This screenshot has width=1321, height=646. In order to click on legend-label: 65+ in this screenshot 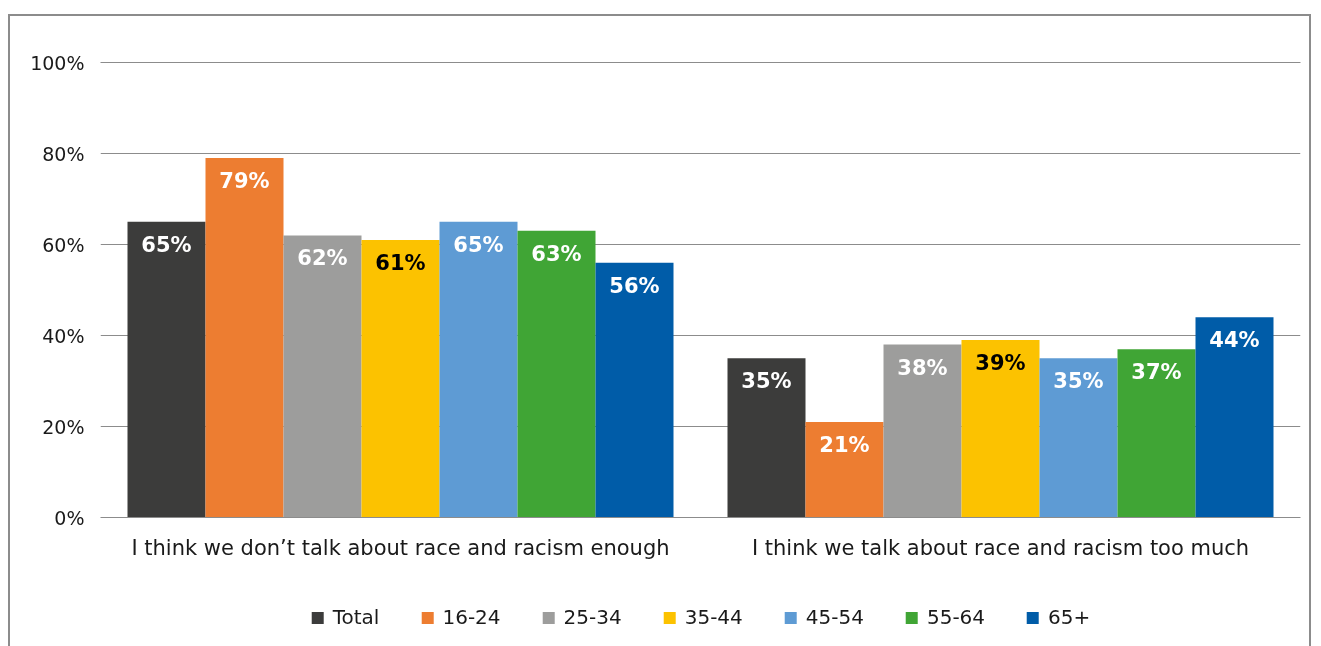, I will do `click(1069, 617)`.